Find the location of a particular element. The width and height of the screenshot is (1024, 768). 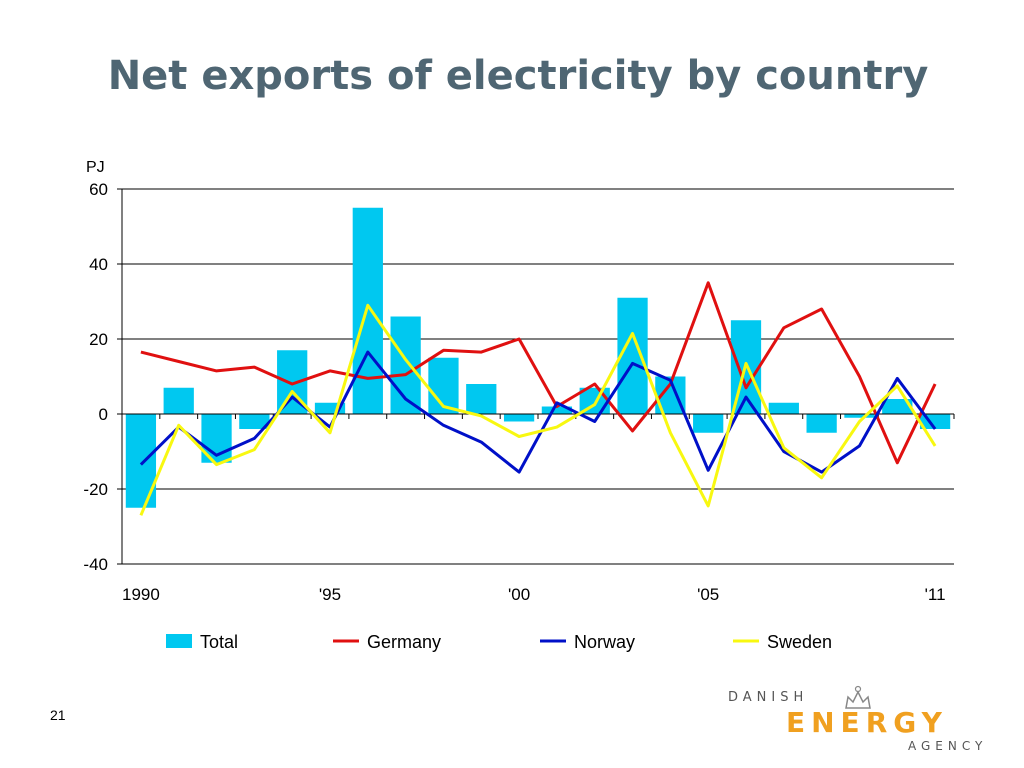

x-tick-label: 1990 is located at coordinates (141, 594).